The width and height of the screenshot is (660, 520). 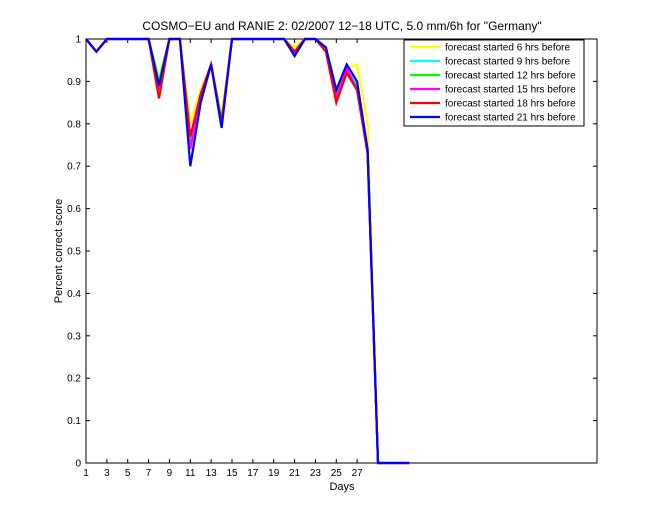 What do you see at coordinates (510, 104) in the screenshot?
I see `legend-entry-5: forecast started 18 hrs before` at bounding box center [510, 104].